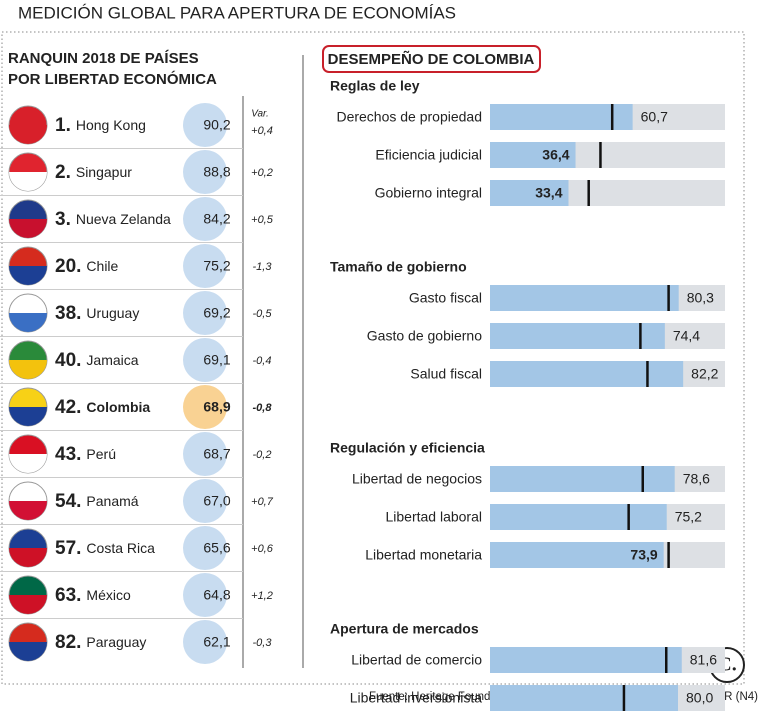 This screenshot has height=716, width=761. Describe the element at coordinates (63, 219) in the screenshot. I see `rank: 3.` at that location.